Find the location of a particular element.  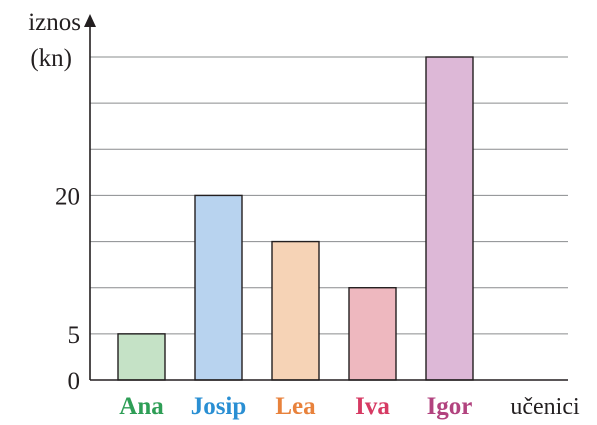

y-axis-arrow is located at coordinates (90, 20).